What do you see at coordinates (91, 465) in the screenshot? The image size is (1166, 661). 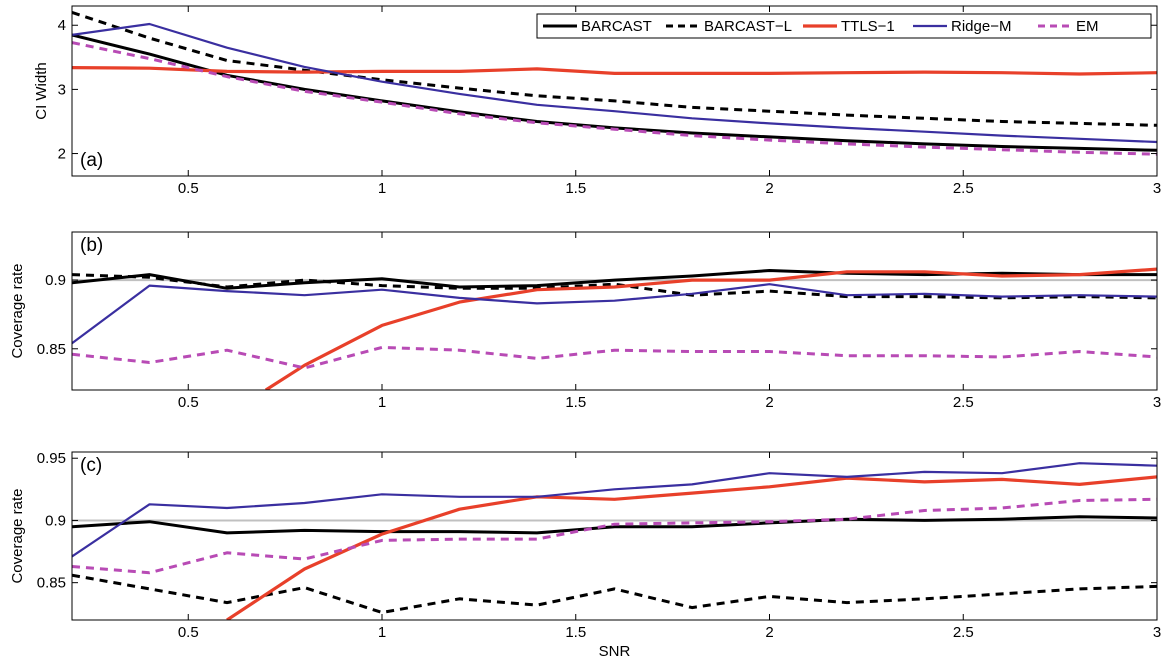 I see `panel-label: (c)` at bounding box center [91, 465].